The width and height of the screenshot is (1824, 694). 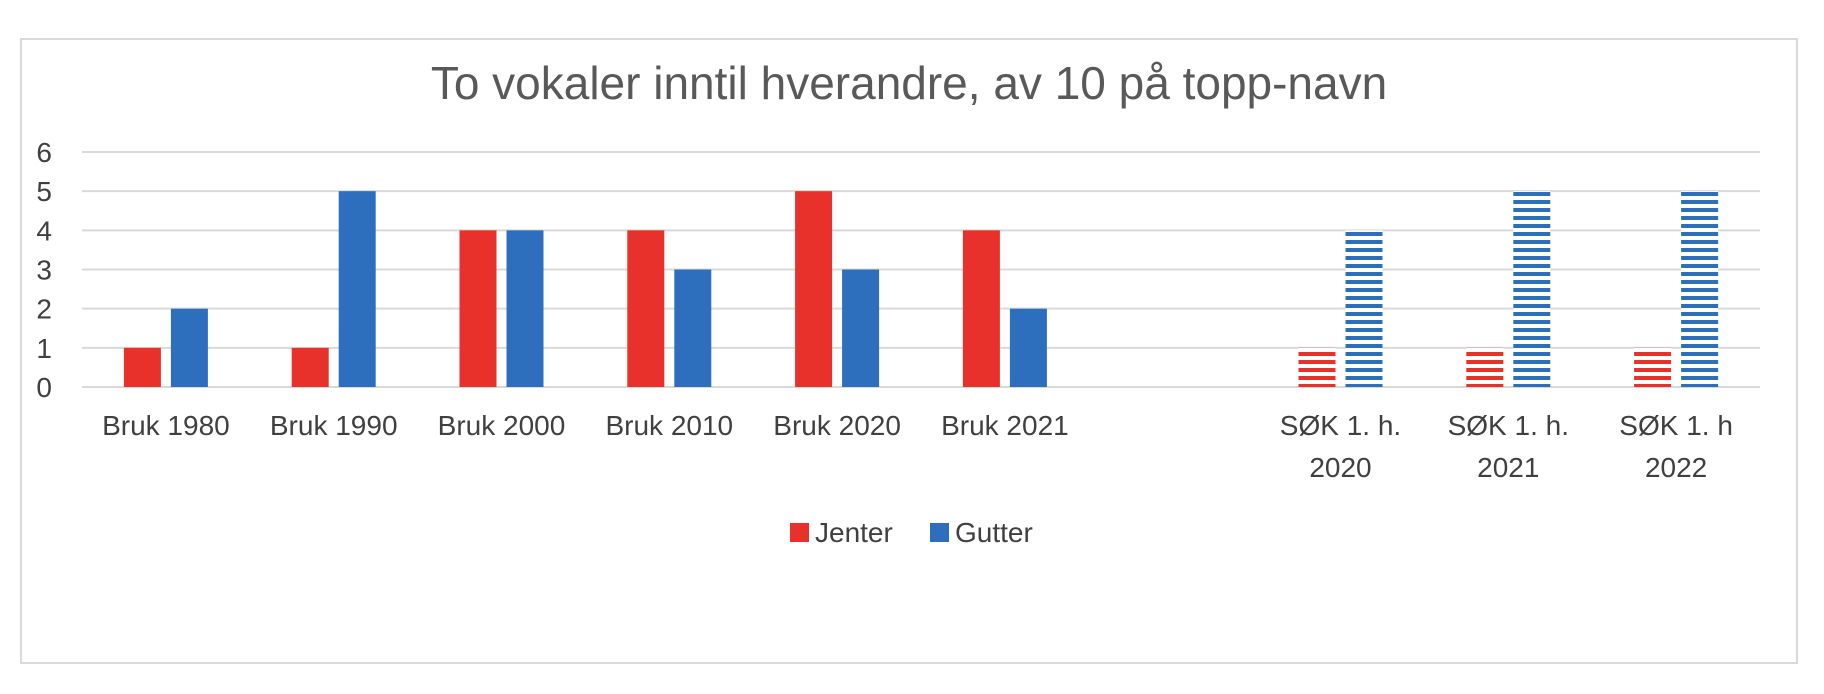 What do you see at coordinates (44, 348) in the screenshot?
I see `y-tick-label: 1` at bounding box center [44, 348].